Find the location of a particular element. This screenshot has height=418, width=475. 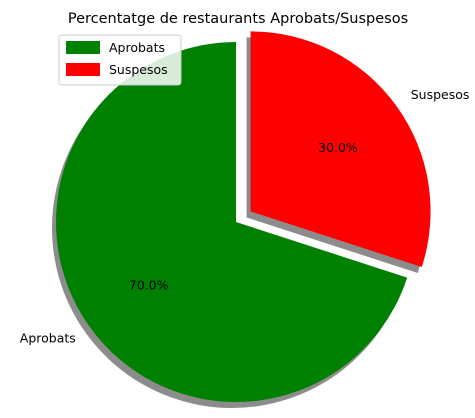

legend: Aprobats Suspesos is located at coordinates (120, 60).